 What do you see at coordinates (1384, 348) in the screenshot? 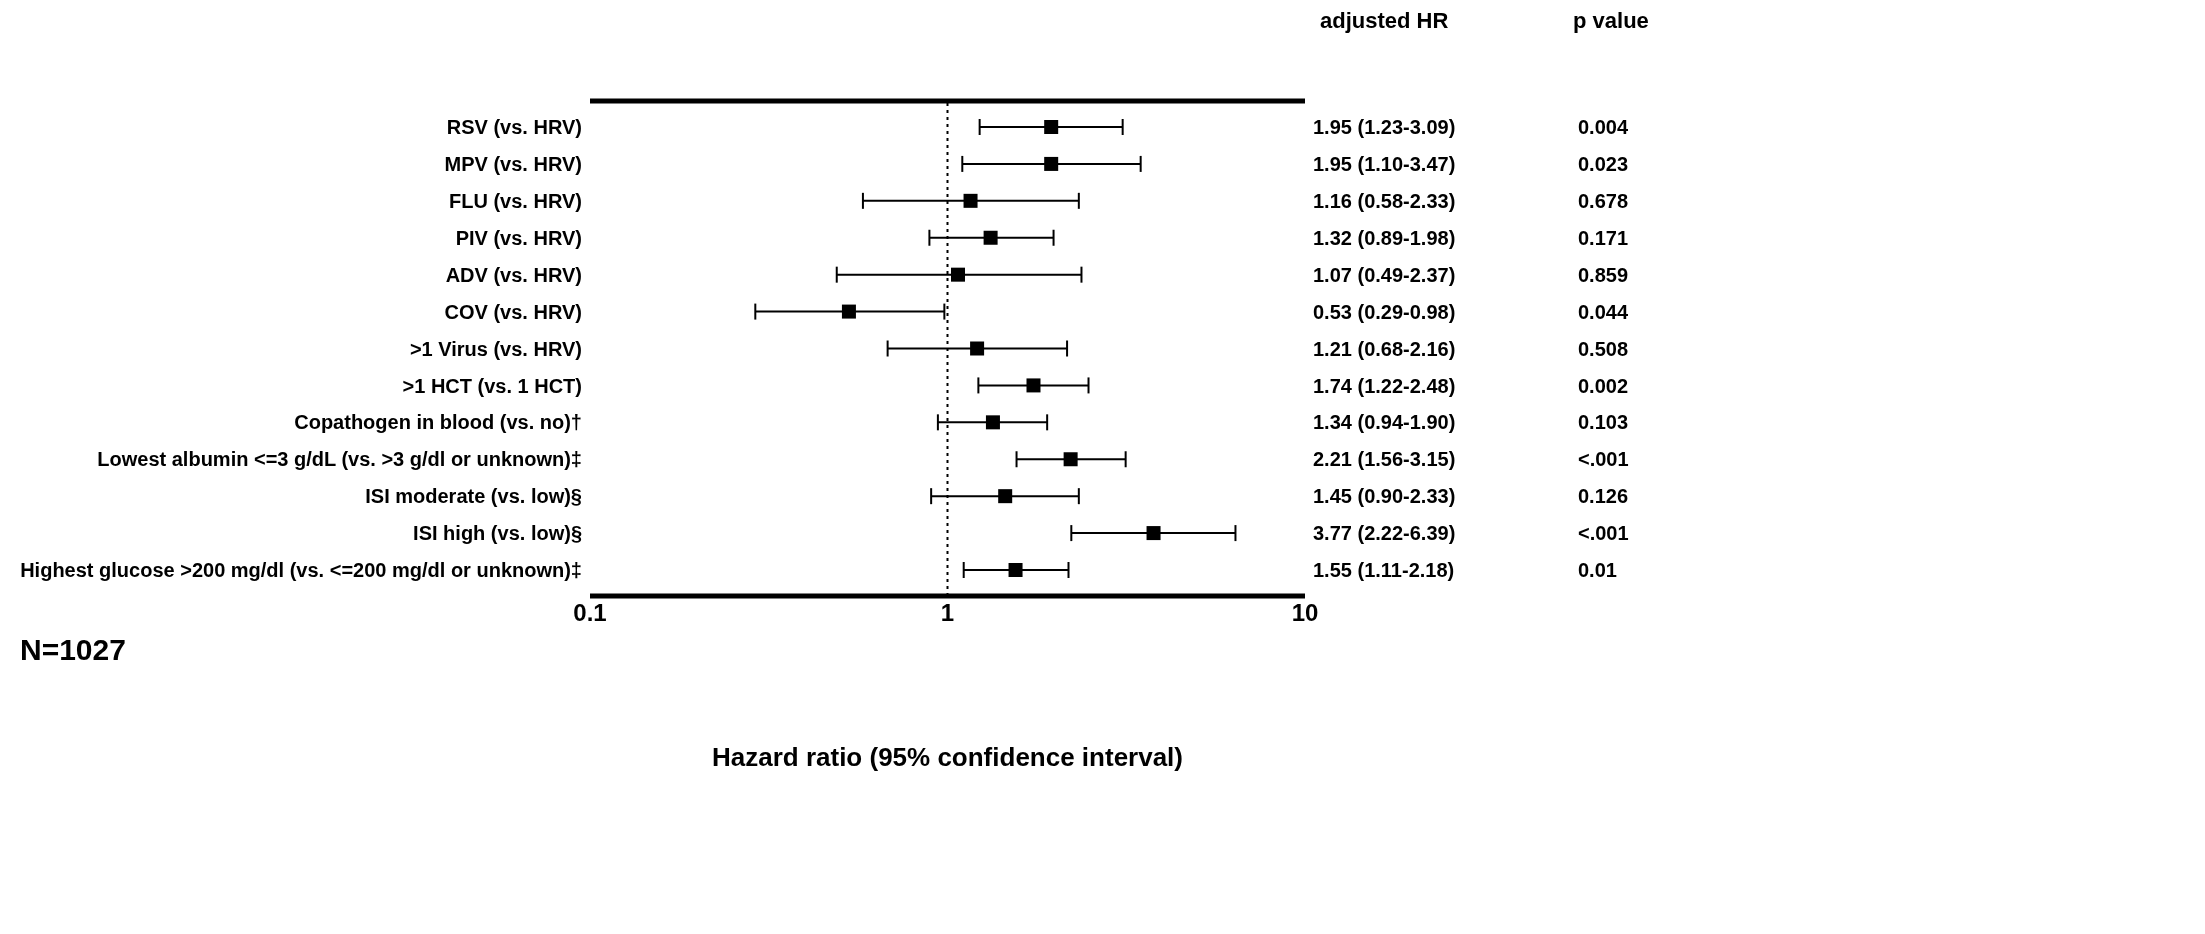
I see `data-label: 1.21 (0.68-2.16)` at bounding box center [1384, 348].